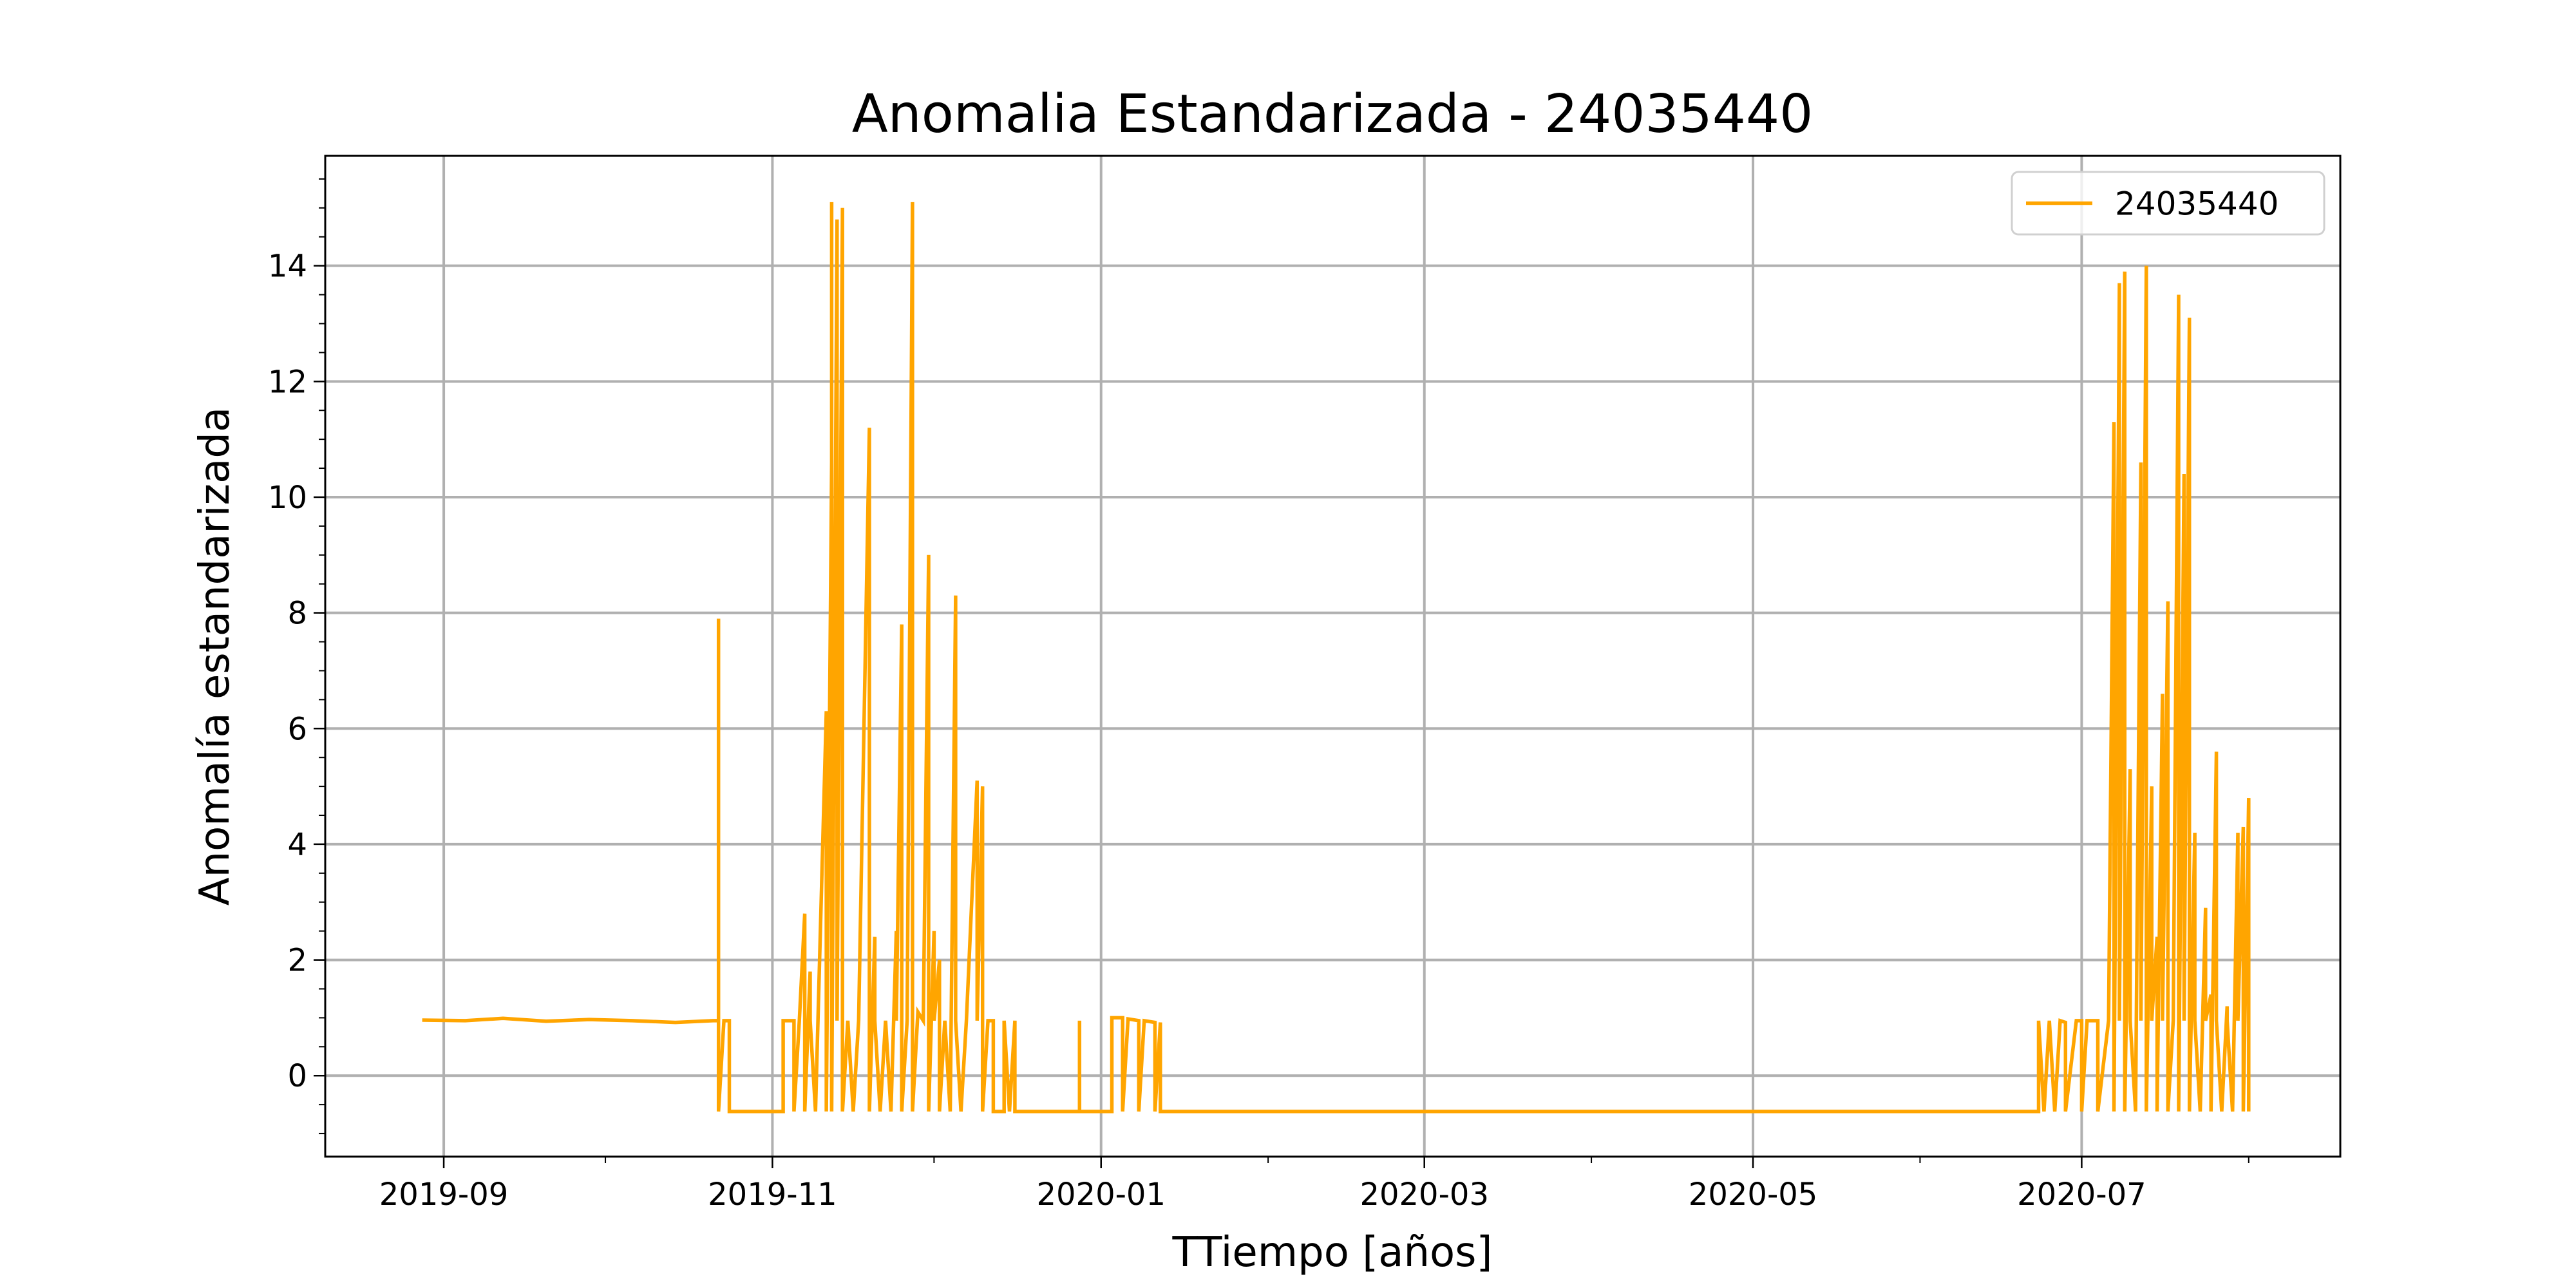 The image size is (2576, 1288). What do you see at coordinates (773, 1195) in the screenshot?
I see `x-tick-label: 2019-11` at bounding box center [773, 1195].